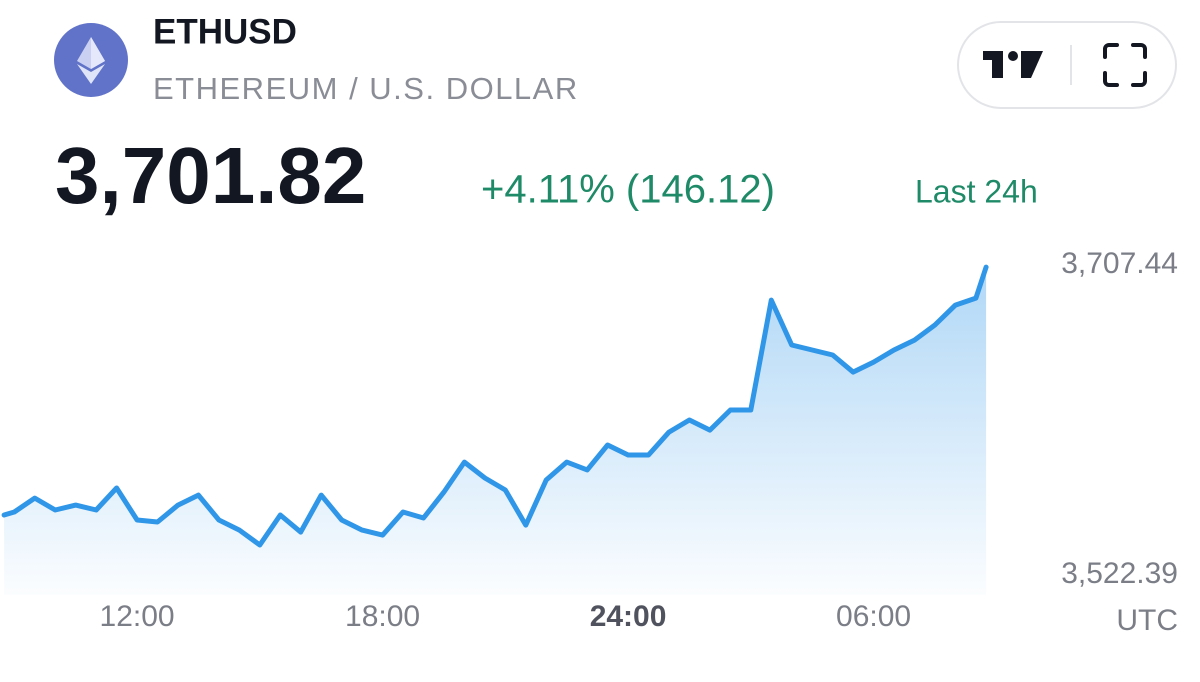 The width and height of the screenshot is (1200, 682). I want to click on change: +4.11% (146.12), so click(628, 190).